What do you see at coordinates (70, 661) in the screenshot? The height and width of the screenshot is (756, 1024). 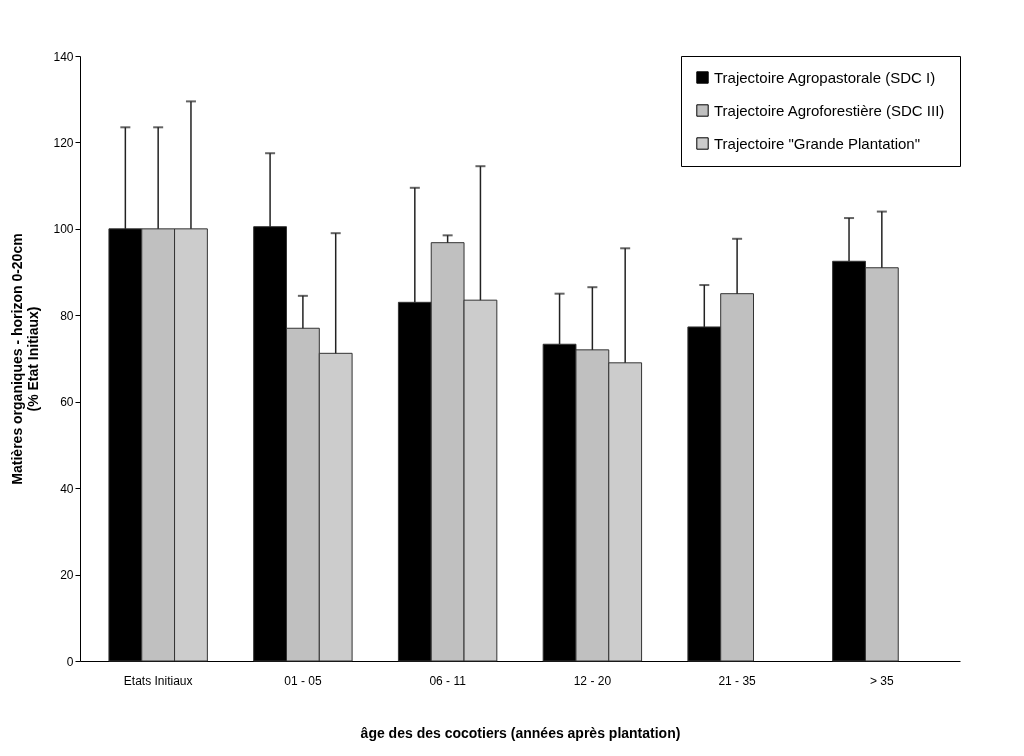 I see `y-tick-label: 0` at bounding box center [70, 661].